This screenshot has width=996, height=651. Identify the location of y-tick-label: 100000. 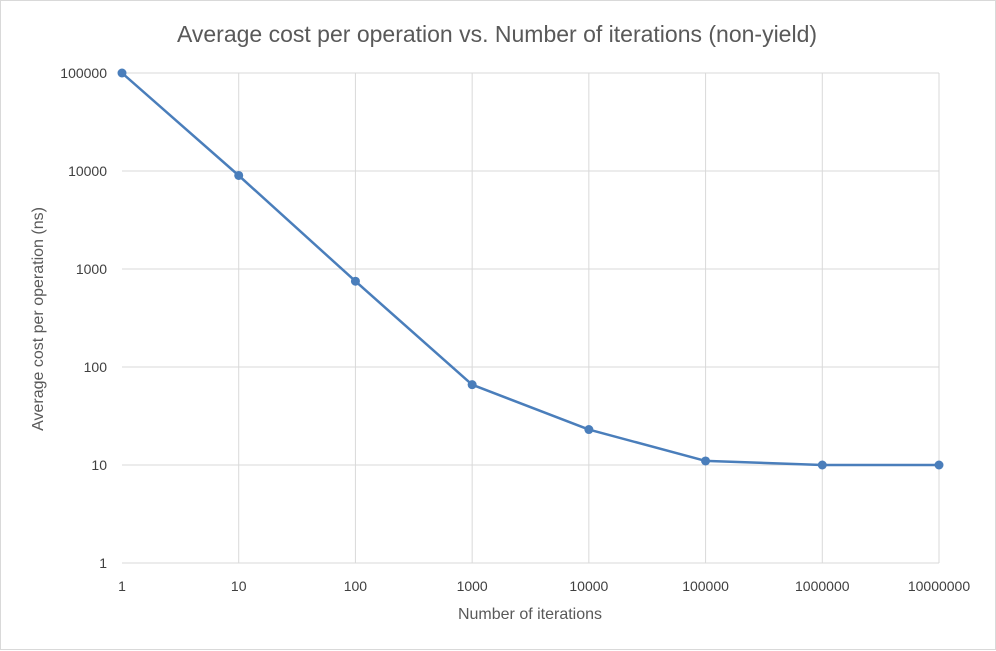
(83, 73).